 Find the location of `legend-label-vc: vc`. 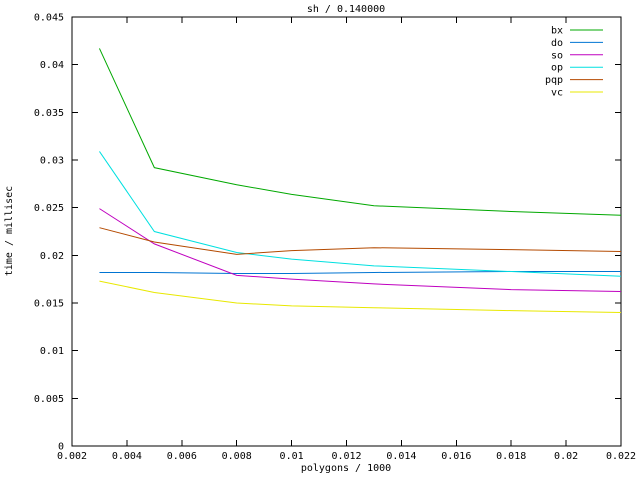

legend-label-vc: vc is located at coordinates (557, 93).